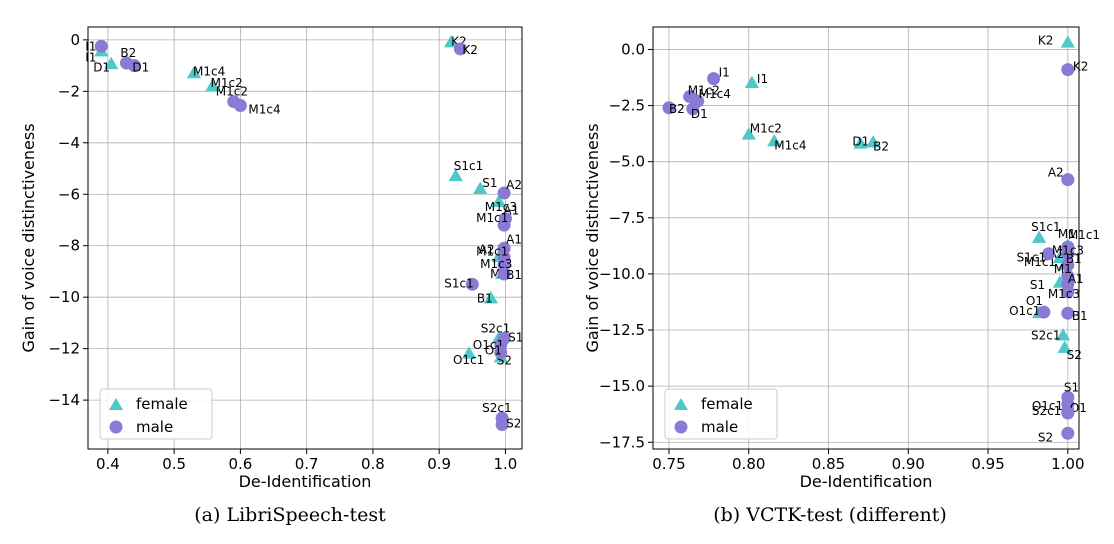 This screenshot has width=1114, height=544. What do you see at coordinates (64, 400) in the screenshot?
I see `y-tick-label: −14` at bounding box center [64, 400].